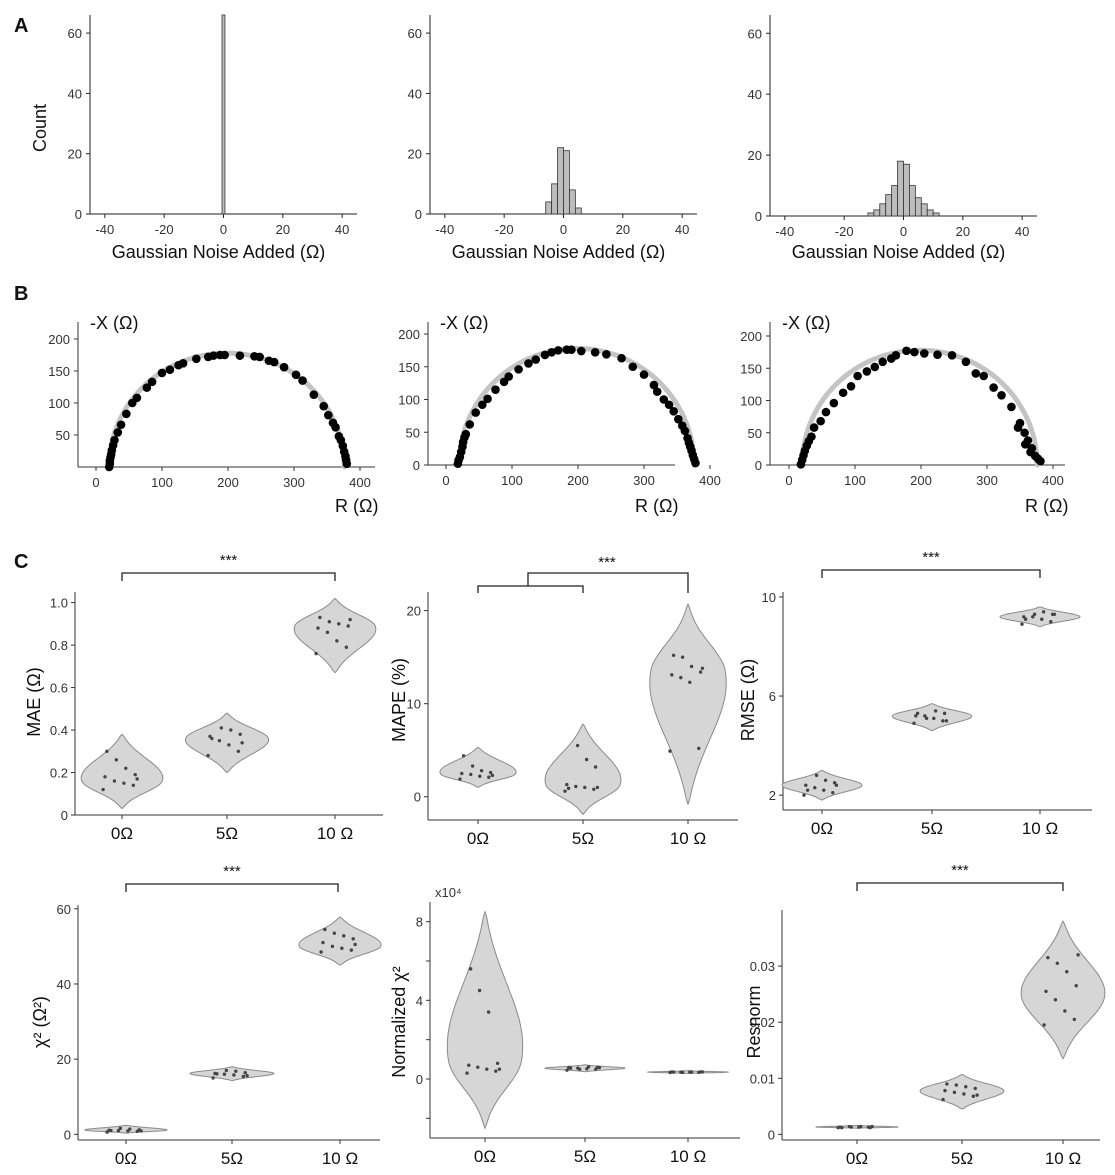 The height and width of the screenshot is (1175, 1115). Describe the element at coordinates (419, 1000) in the screenshot. I see `y-tick-label: 4` at that location.